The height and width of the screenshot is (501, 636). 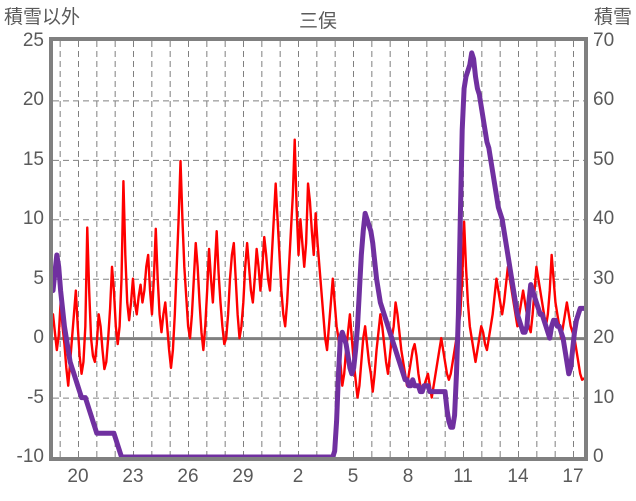 What do you see at coordinates (33, 219) in the screenshot?
I see `left-axis-tick: 10` at bounding box center [33, 219].